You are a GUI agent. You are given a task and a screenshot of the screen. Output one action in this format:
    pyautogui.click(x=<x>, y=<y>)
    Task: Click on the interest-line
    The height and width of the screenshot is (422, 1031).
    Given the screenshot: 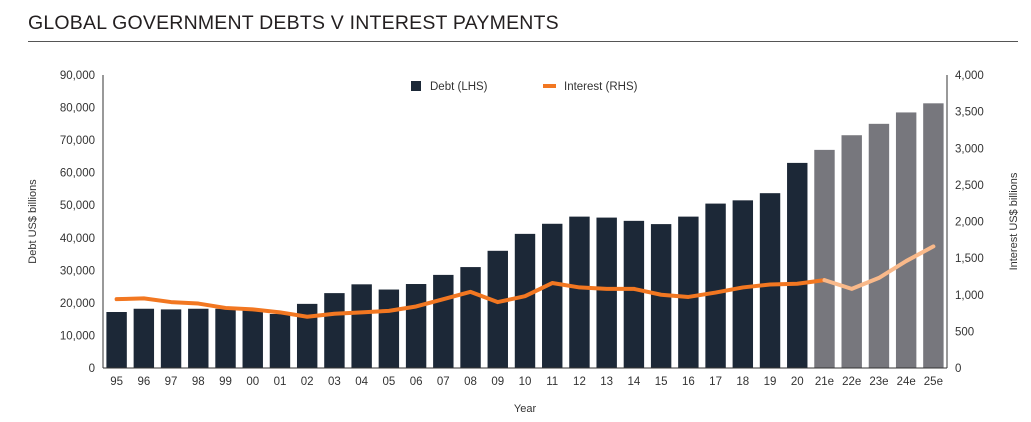 What is the action you would take?
    pyautogui.click(x=470, y=298)
    